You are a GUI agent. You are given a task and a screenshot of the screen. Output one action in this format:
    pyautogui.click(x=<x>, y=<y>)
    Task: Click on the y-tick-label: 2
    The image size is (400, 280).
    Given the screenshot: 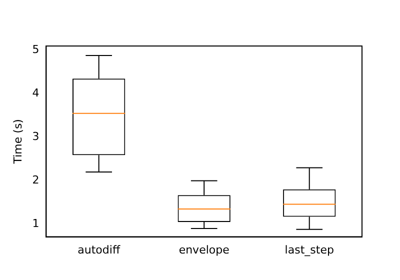 What is the action you would take?
    pyautogui.click(x=36, y=180)
    